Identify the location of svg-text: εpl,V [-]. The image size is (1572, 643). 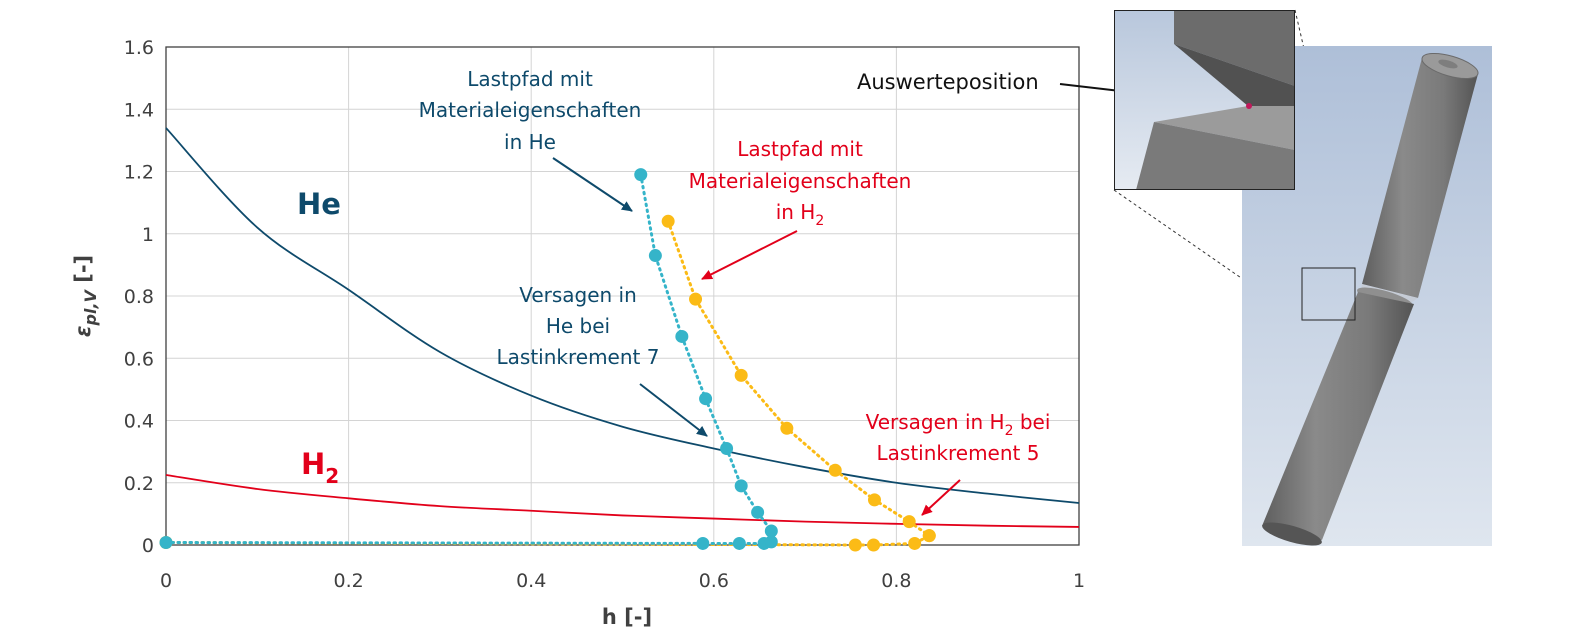
(85, 296).